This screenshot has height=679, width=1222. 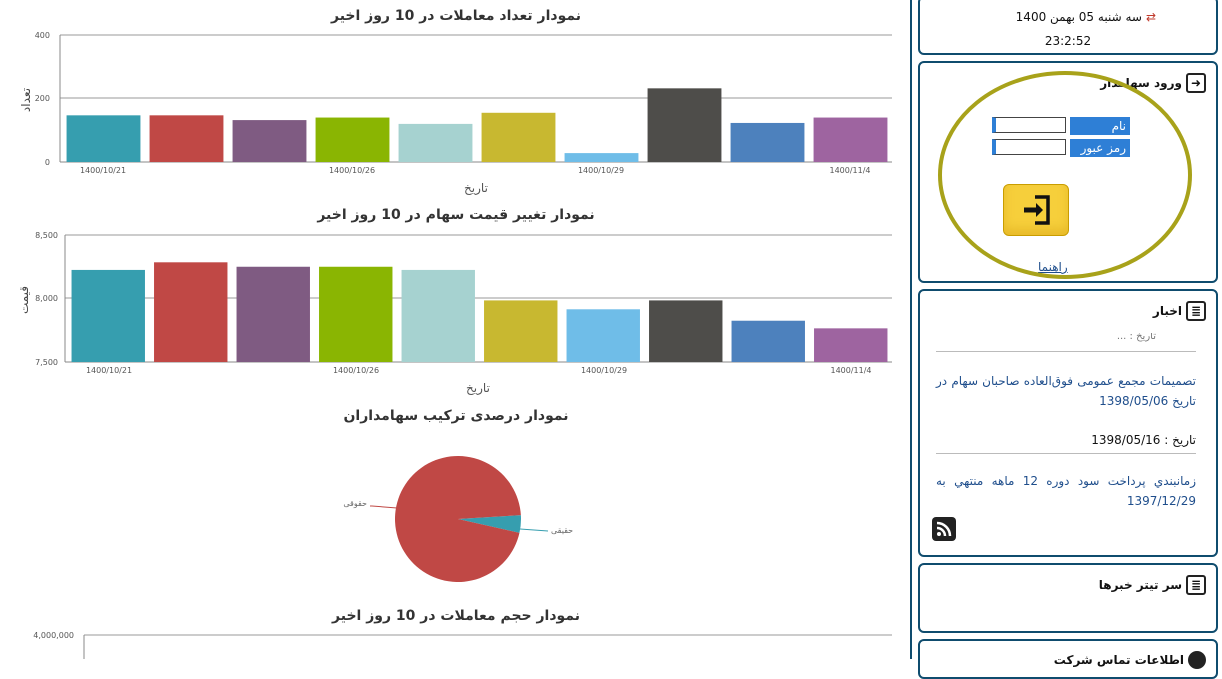 I want to click on headlines-header: ≣ سر تیتر خبرها, so click(x=1152, y=585).